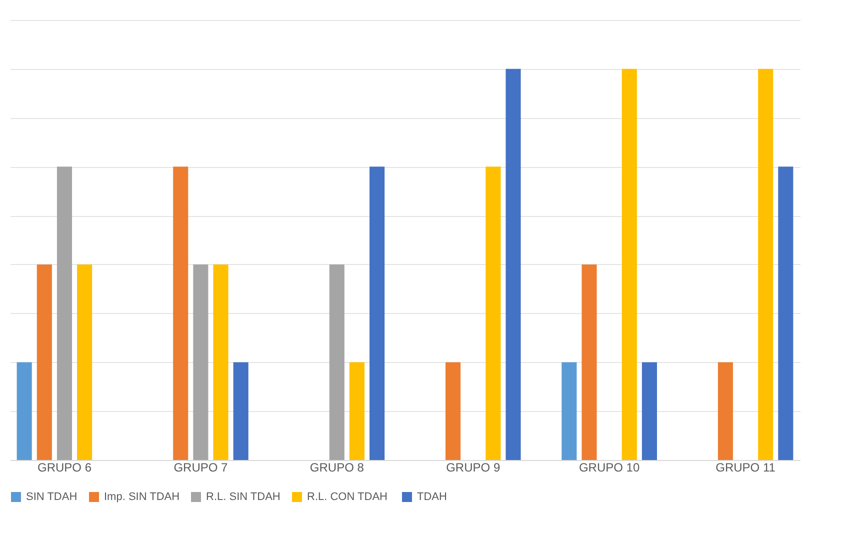 The image size is (845, 560). I want to click on x-tick-label: GRUPO 9, so click(473, 467).